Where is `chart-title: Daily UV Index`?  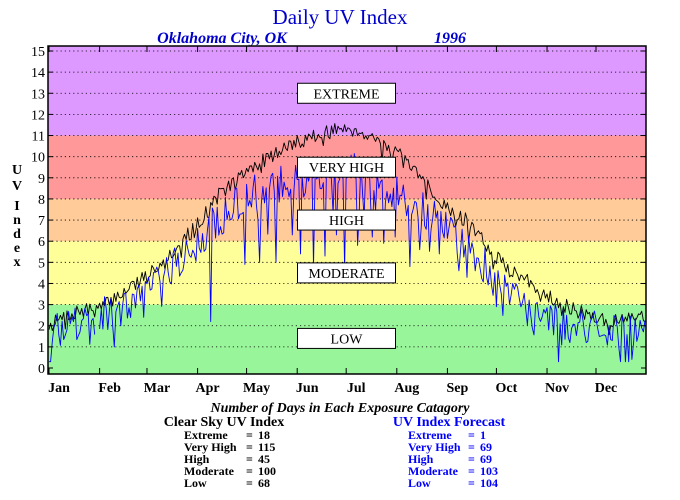
chart-title: Daily UV Index is located at coordinates (340, 17).